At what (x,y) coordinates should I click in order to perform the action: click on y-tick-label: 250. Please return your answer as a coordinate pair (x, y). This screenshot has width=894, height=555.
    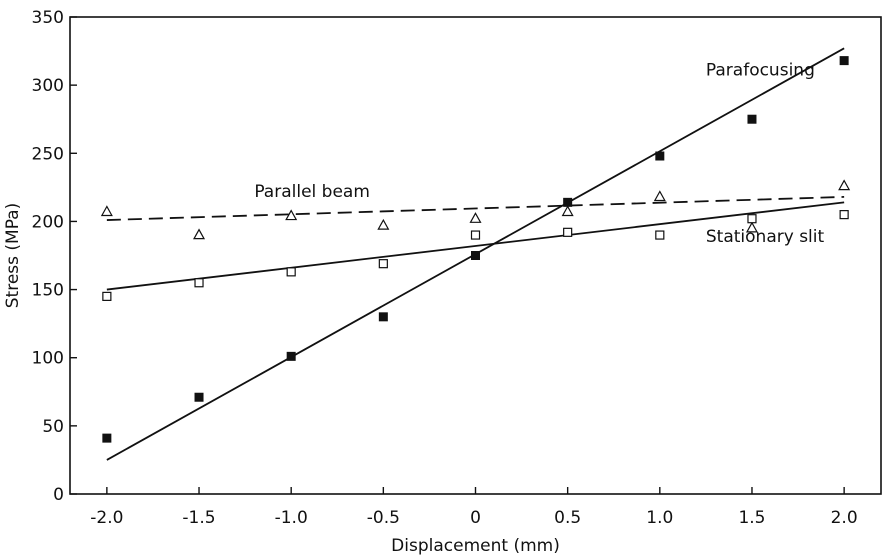
    Looking at the image, I should click on (48, 154).